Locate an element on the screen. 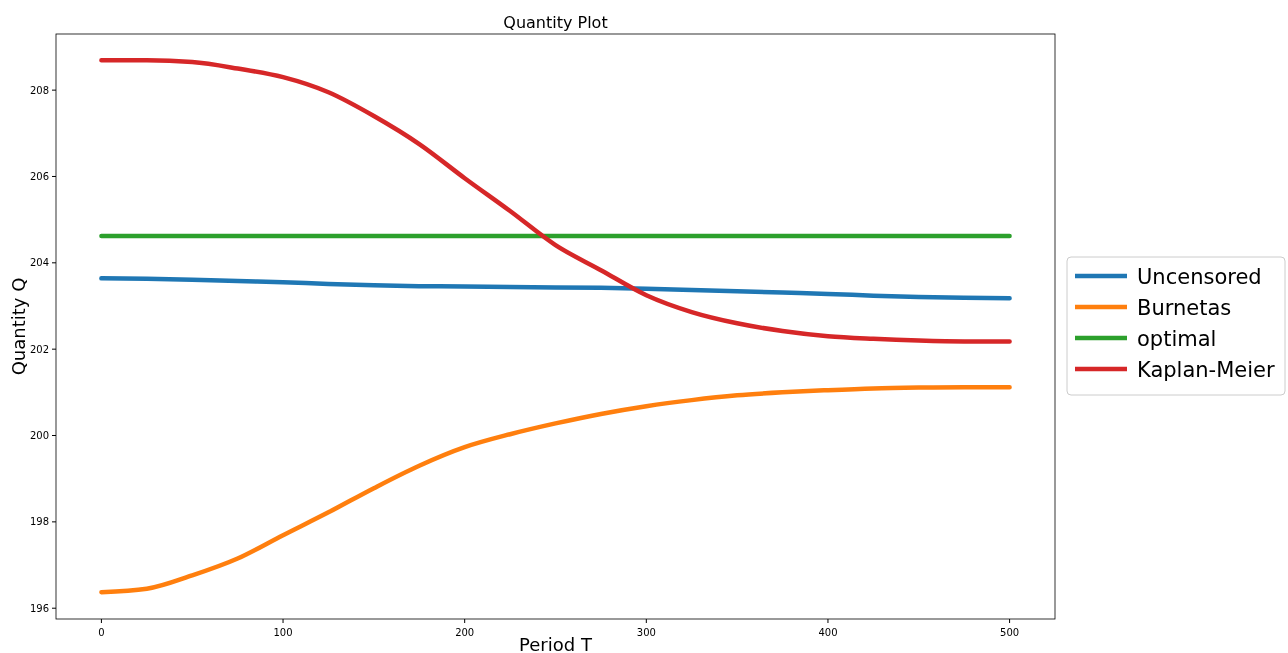 The image size is (1288, 653). x-tick-label: 100 is located at coordinates (283, 632).